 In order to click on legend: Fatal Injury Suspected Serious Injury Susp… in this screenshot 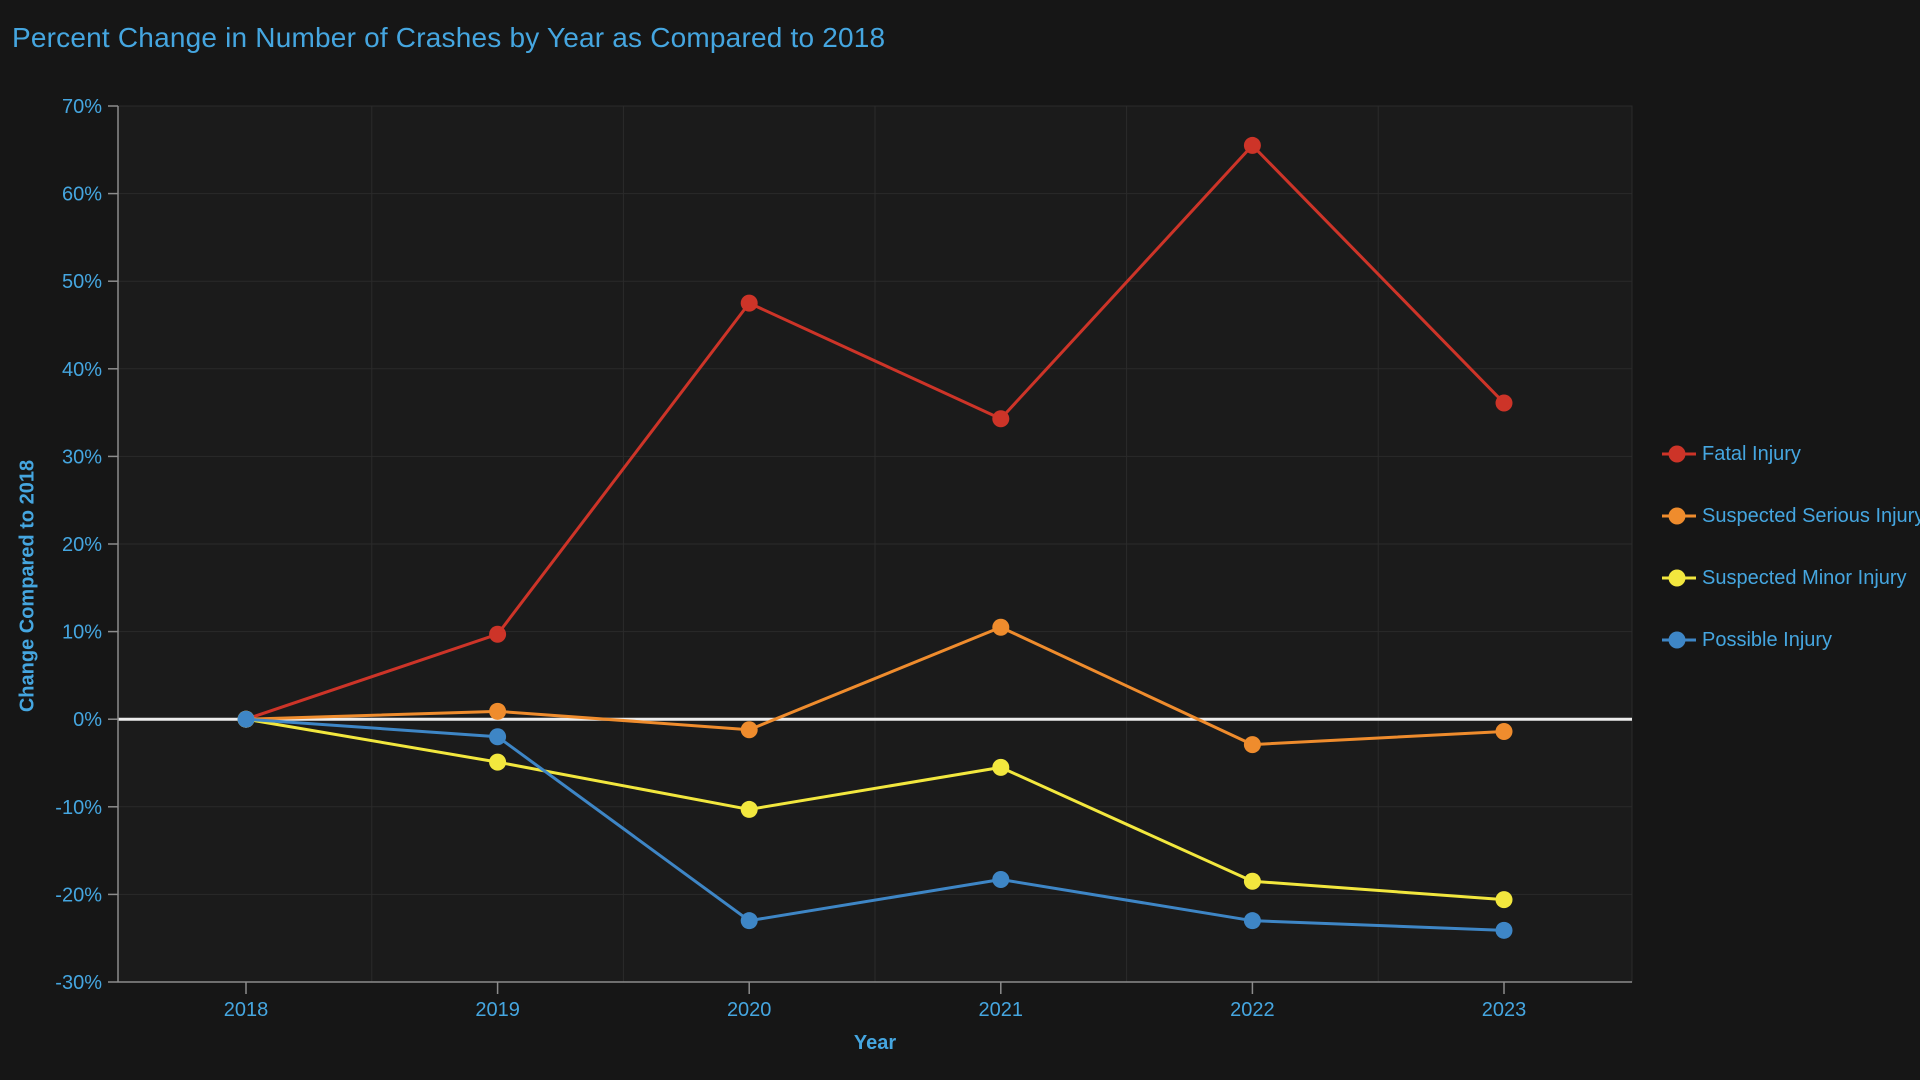, I will do `click(1791, 547)`.